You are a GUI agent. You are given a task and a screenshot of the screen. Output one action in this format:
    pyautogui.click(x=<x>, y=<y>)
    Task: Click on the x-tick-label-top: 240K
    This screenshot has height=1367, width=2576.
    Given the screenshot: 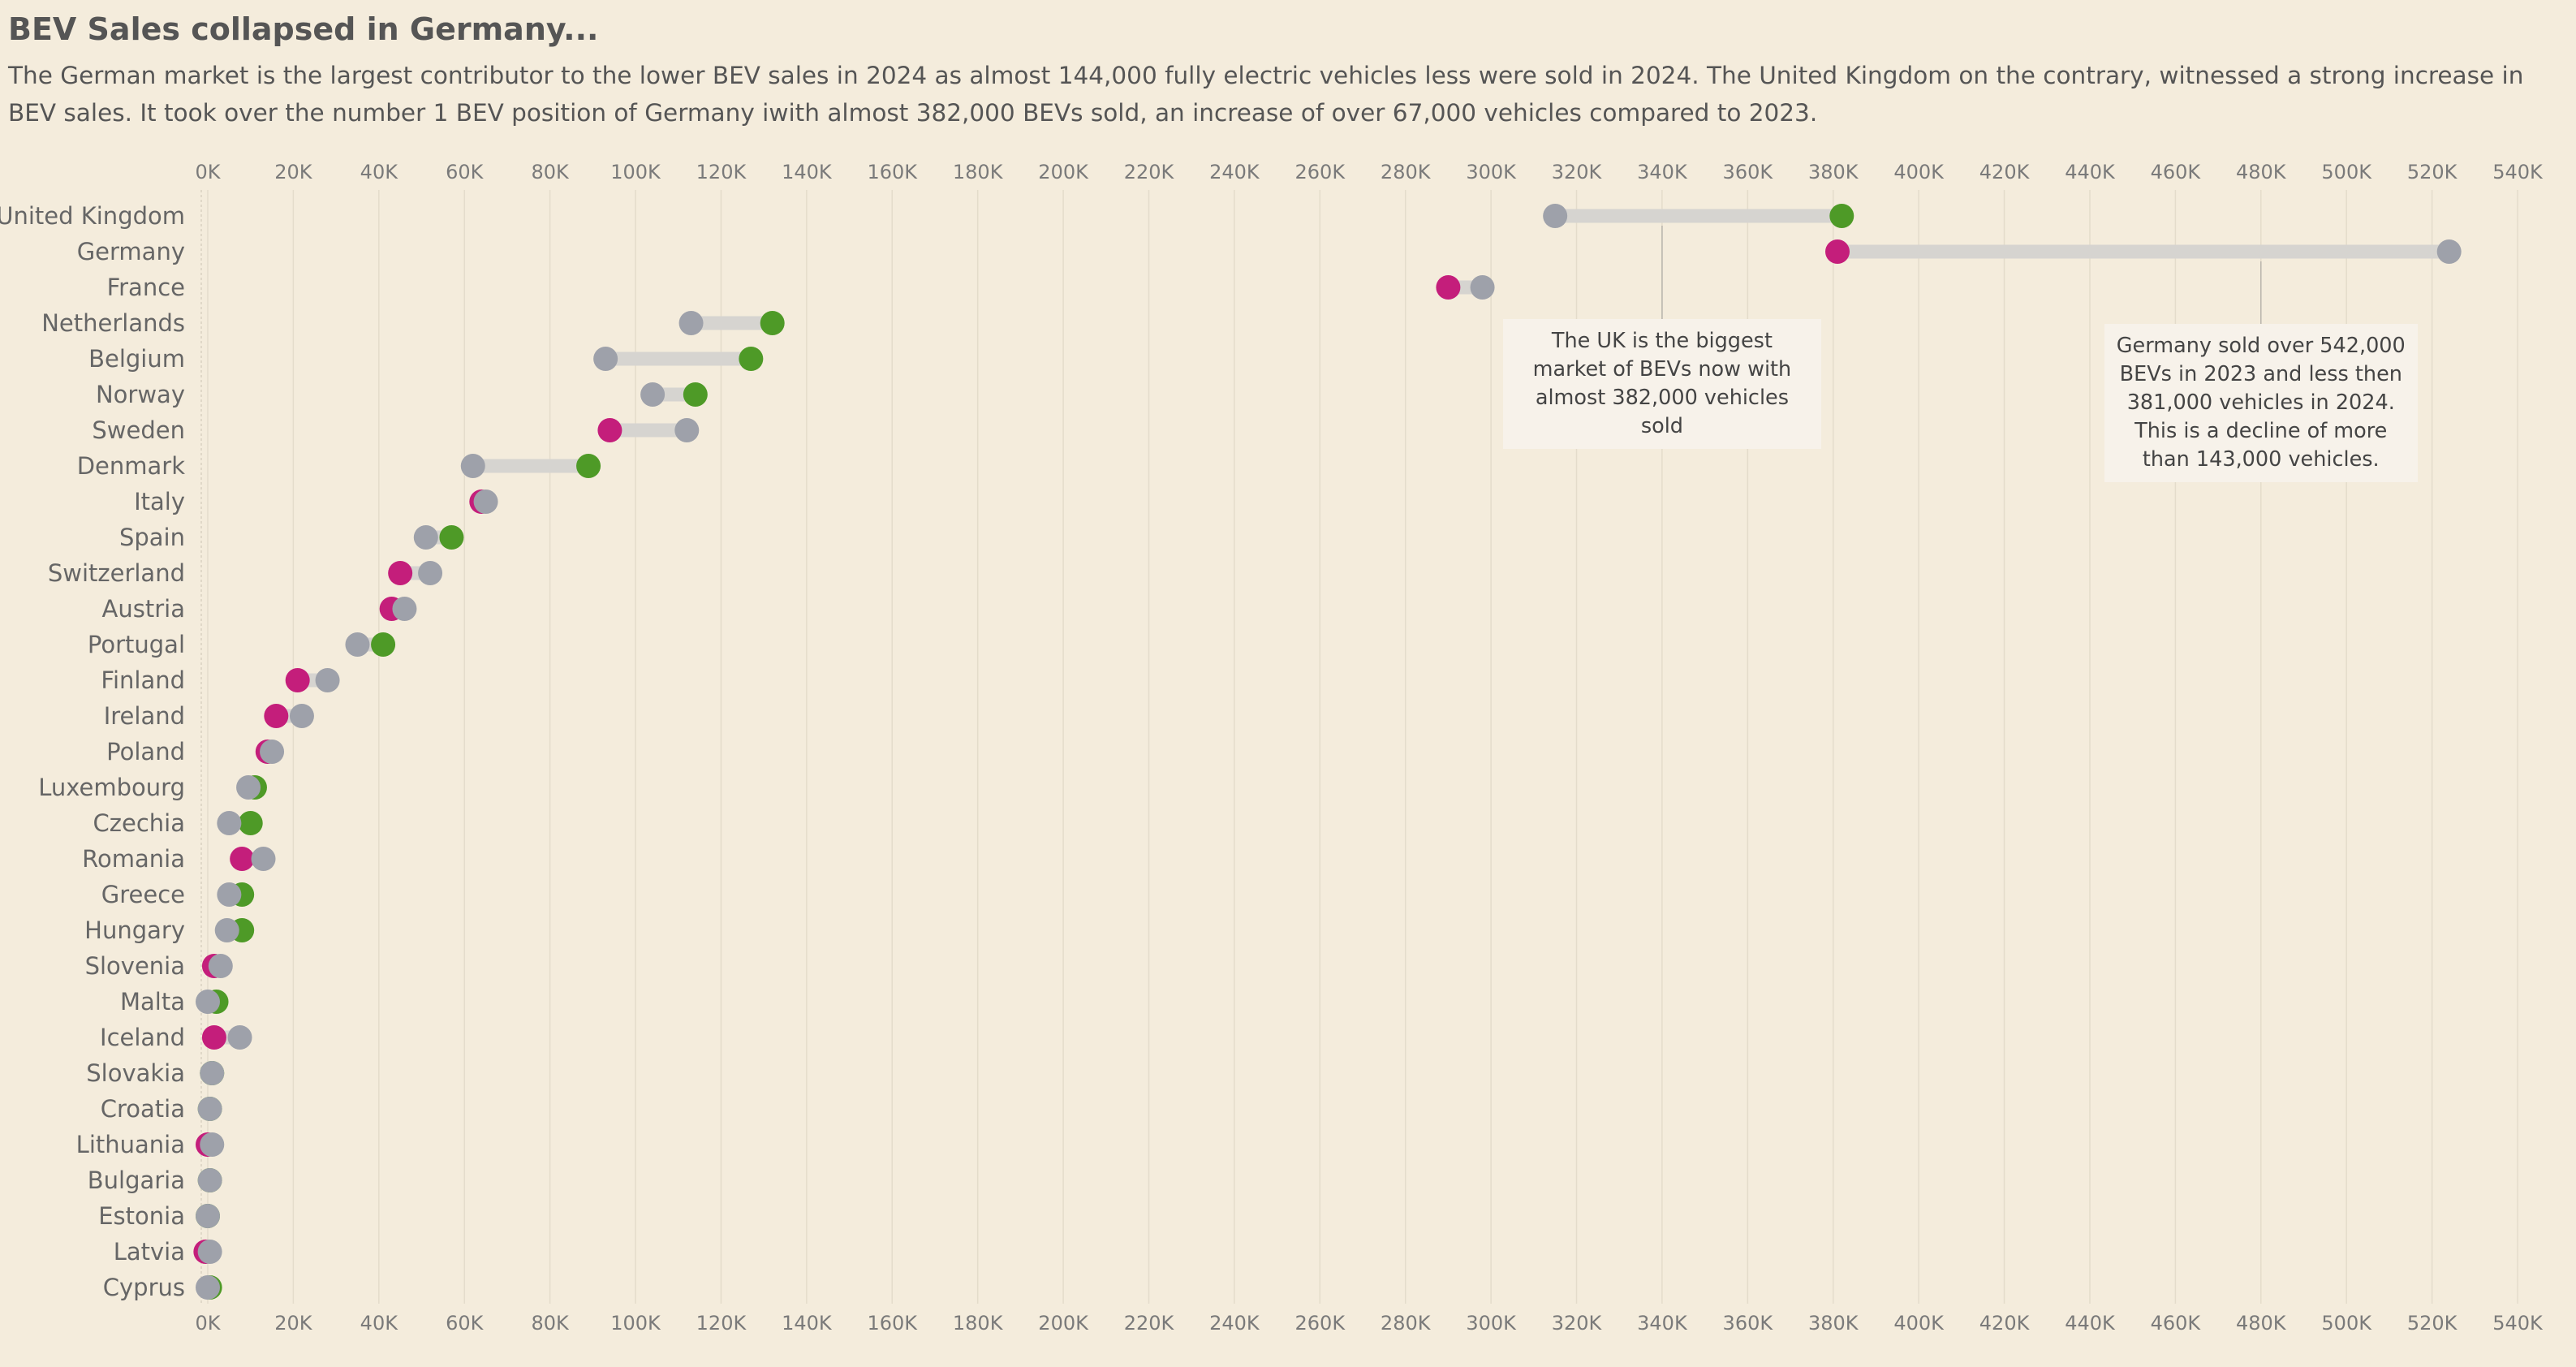 What is the action you would take?
    pyautogui.click(x=1234, y=172)
    